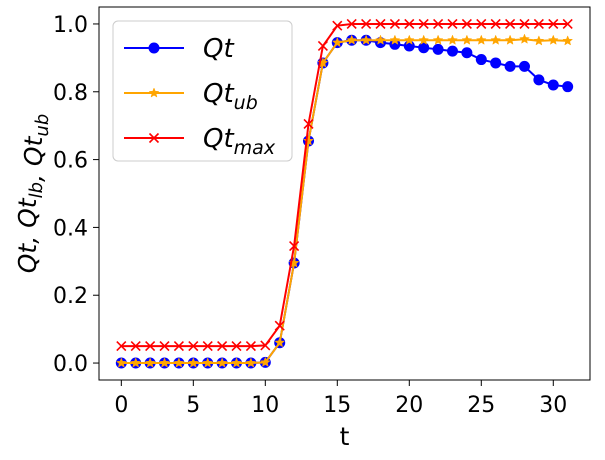 This screenshot has height=460, width=605. What do you see at coordinates (191, 96) in the screenshot?
I see `legend-entry: Qtub` at bounding box center [191, 96].